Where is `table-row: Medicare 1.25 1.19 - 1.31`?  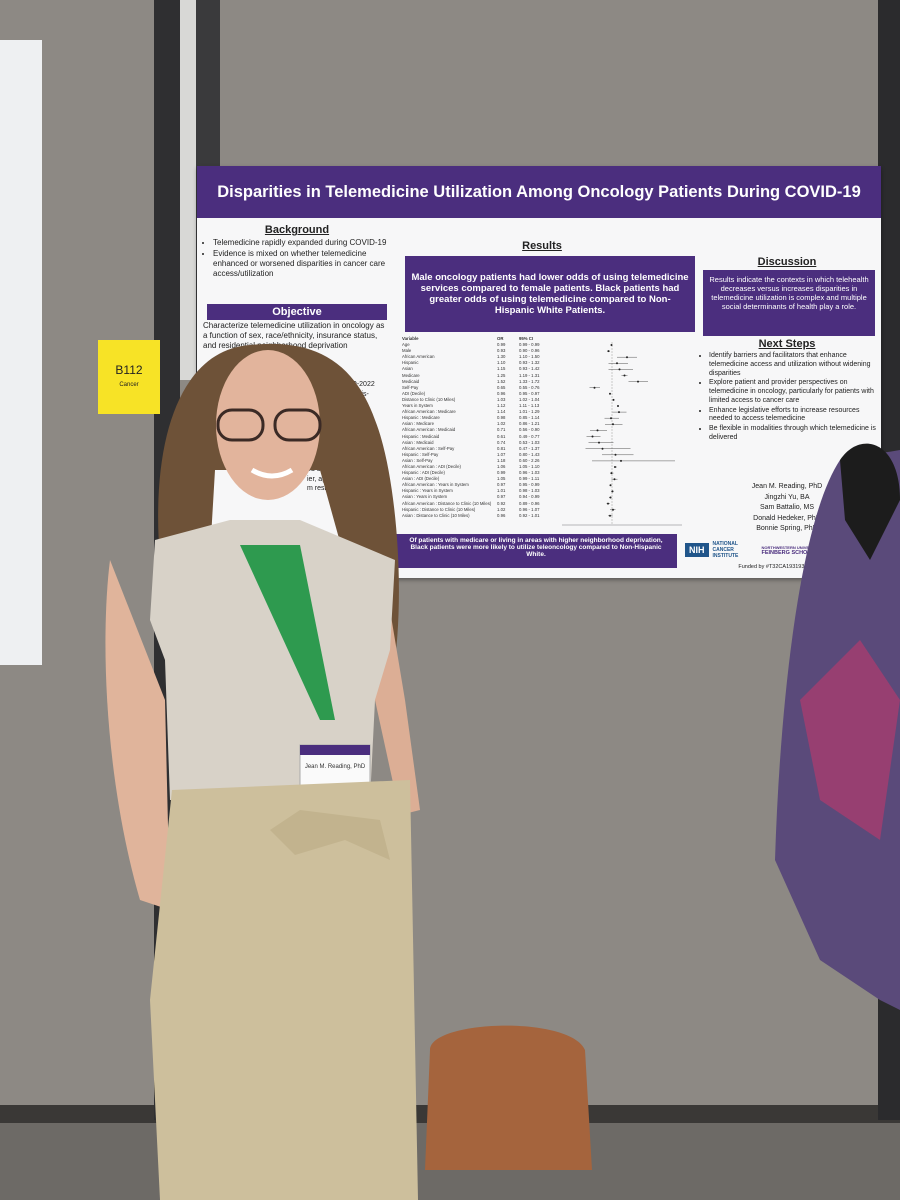 table-row: Medicare 1.25 1.19 - 1.31 is located at coordinates (479, 376).